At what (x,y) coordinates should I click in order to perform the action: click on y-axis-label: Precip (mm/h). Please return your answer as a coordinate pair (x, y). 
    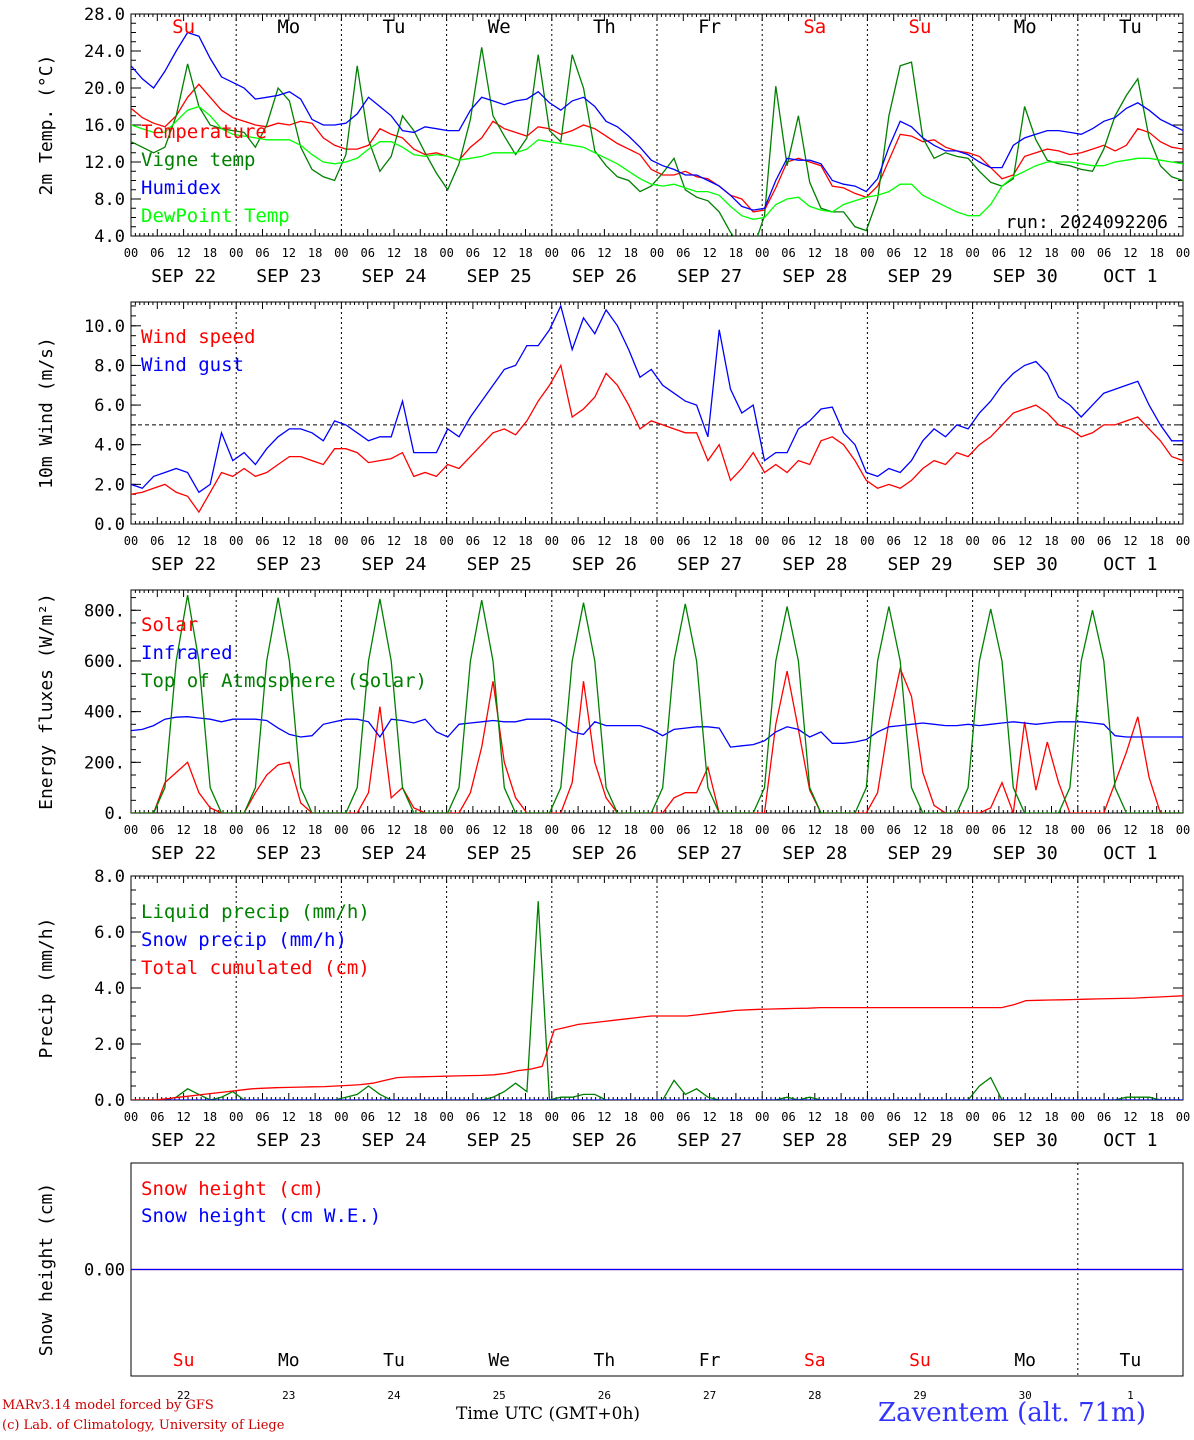
    Looking at the image, I should click on (46, 988).